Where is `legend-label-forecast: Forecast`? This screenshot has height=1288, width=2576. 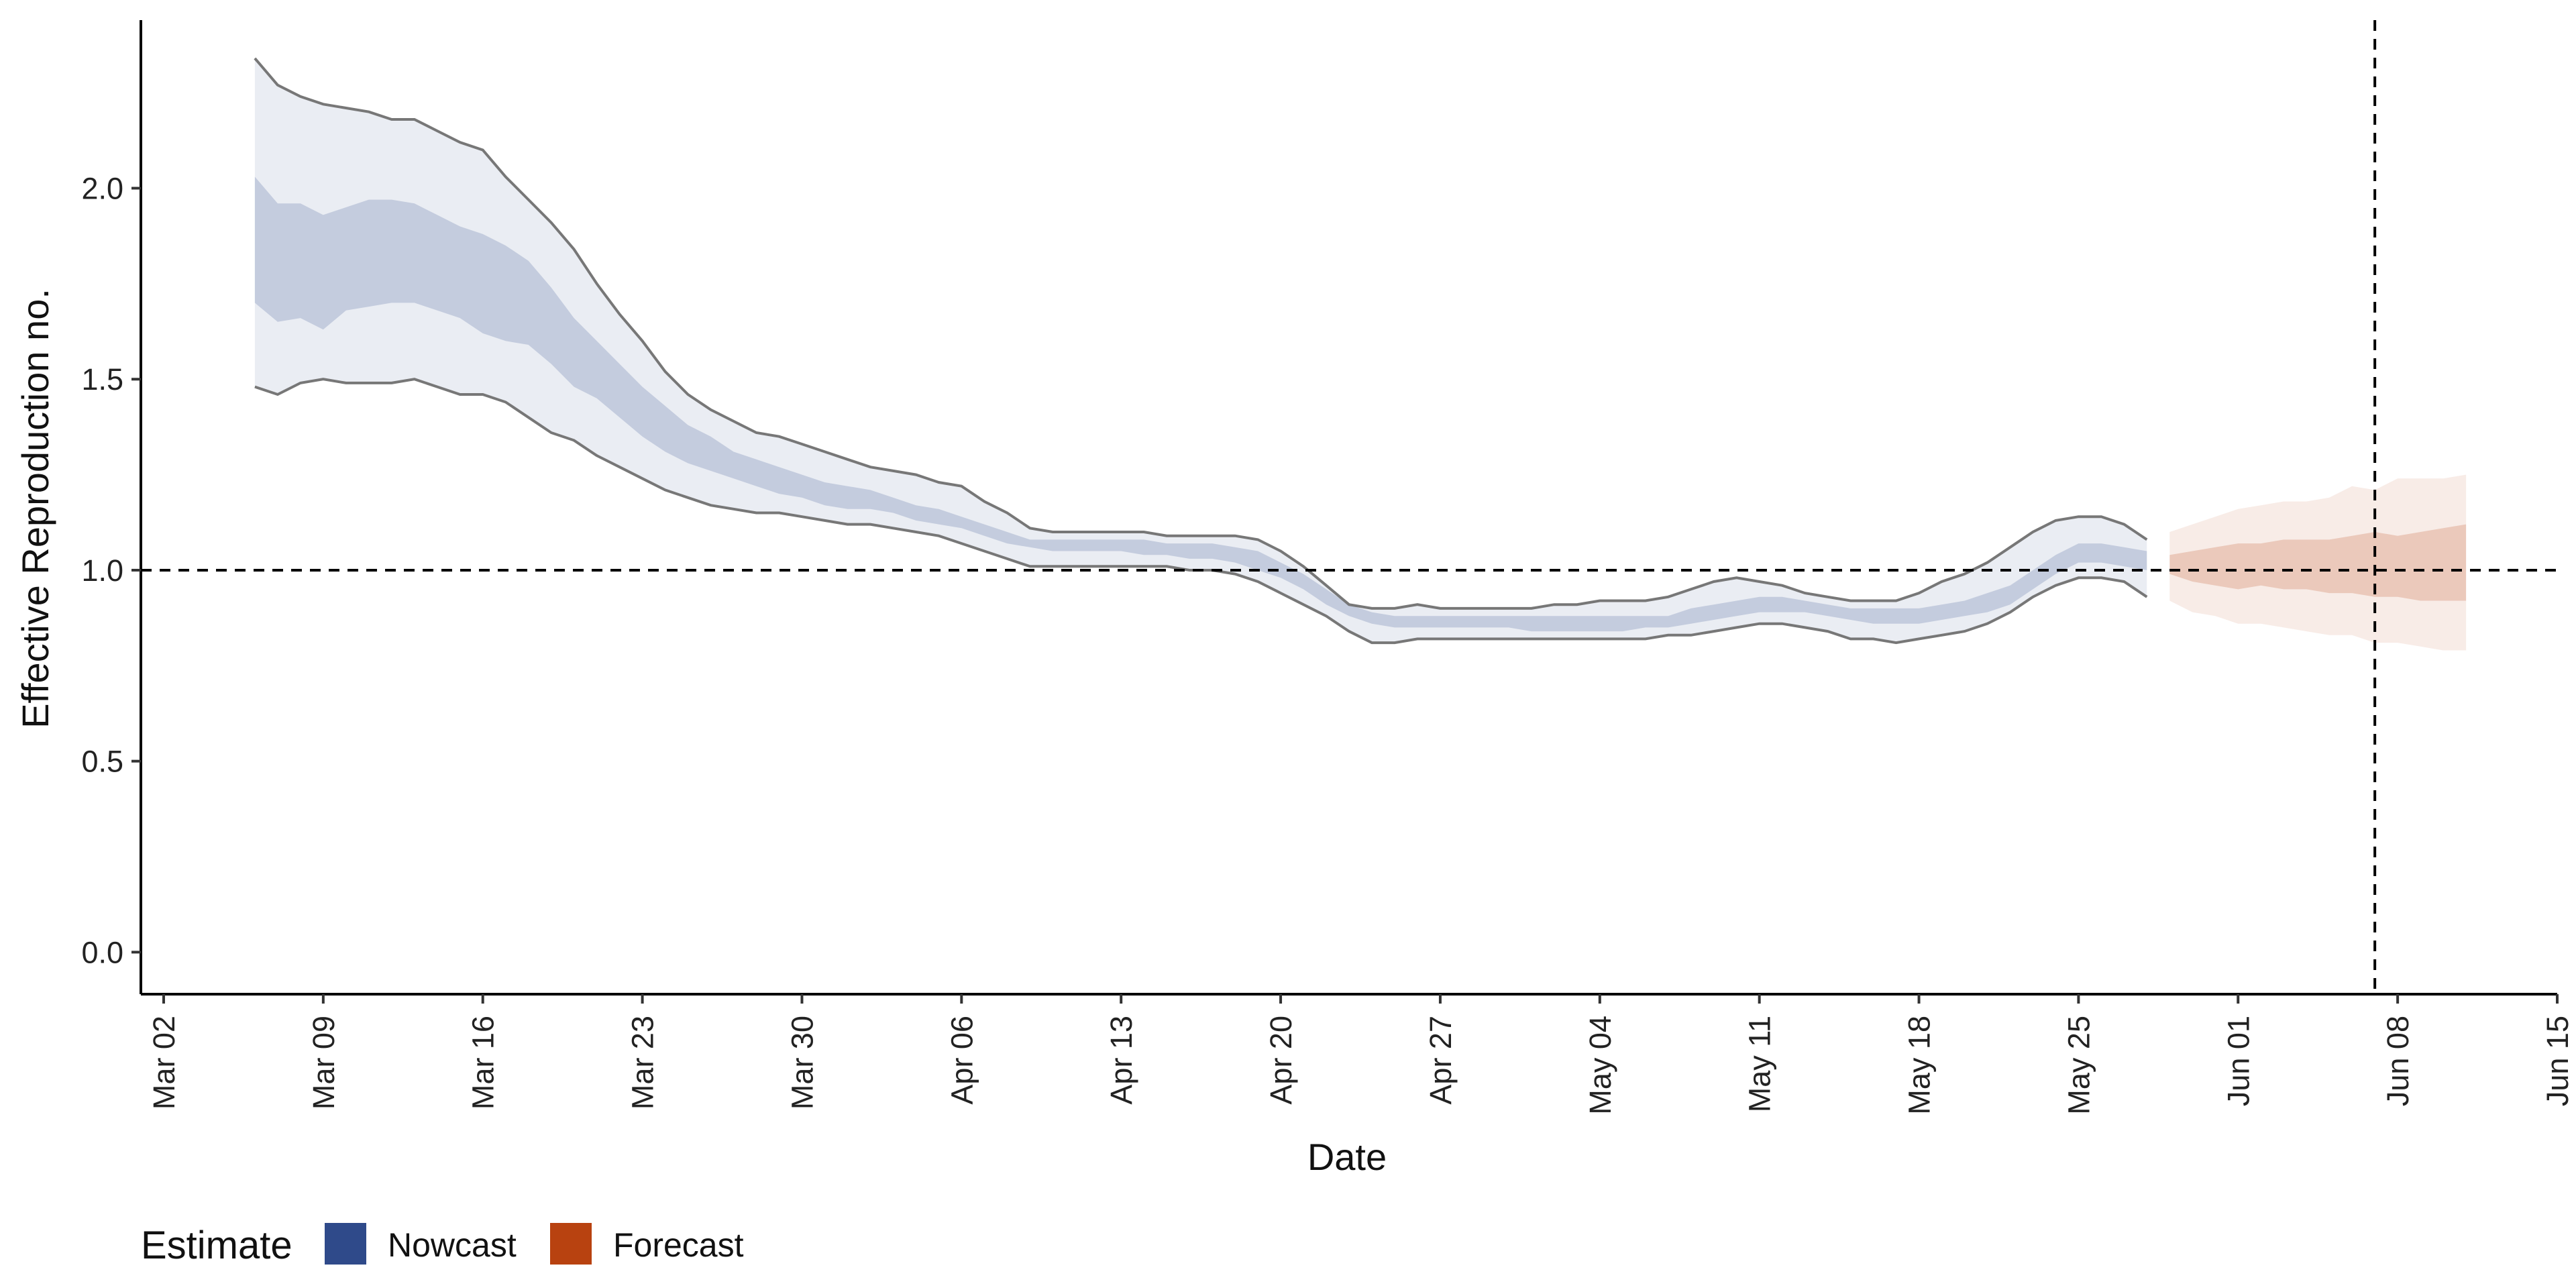 legend-label-forecast: Forecast is located at coordinates (678, 1245).